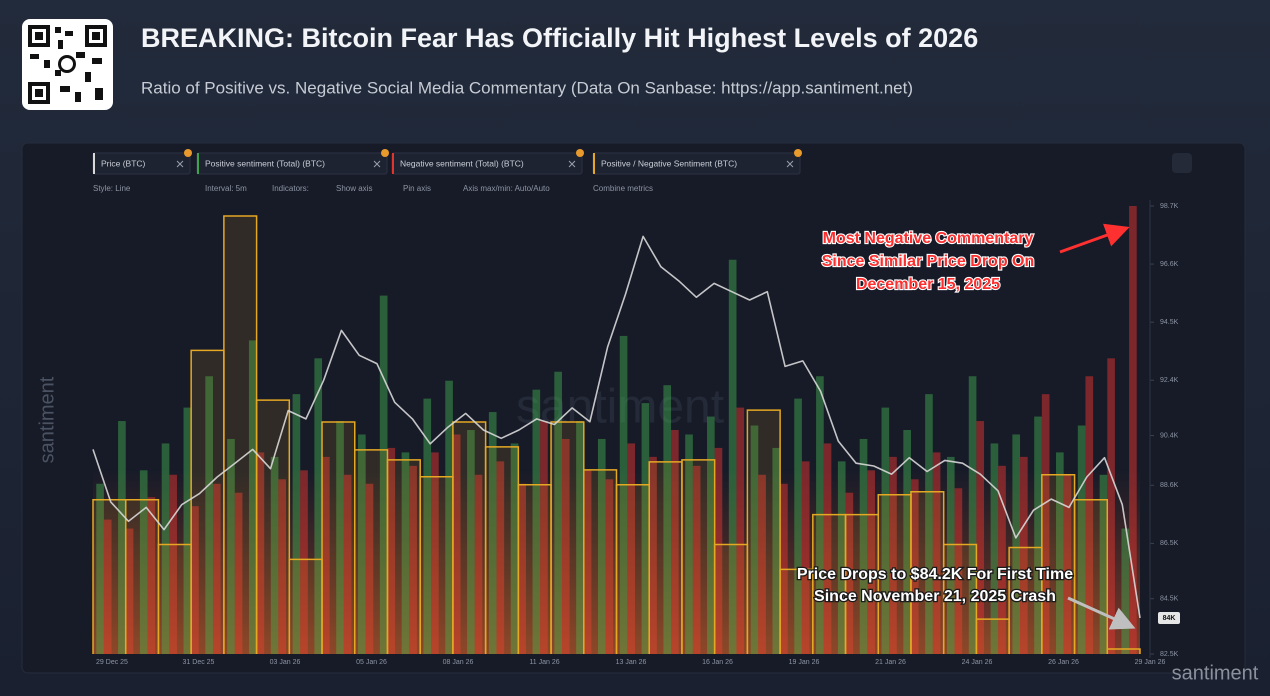 This screenshot has height=696, width=1270. What do you see at coordinates (928, 238) in the screenshot?
I see `annotation-text: Most Negative Commentary` at bounding box center [928, 238].